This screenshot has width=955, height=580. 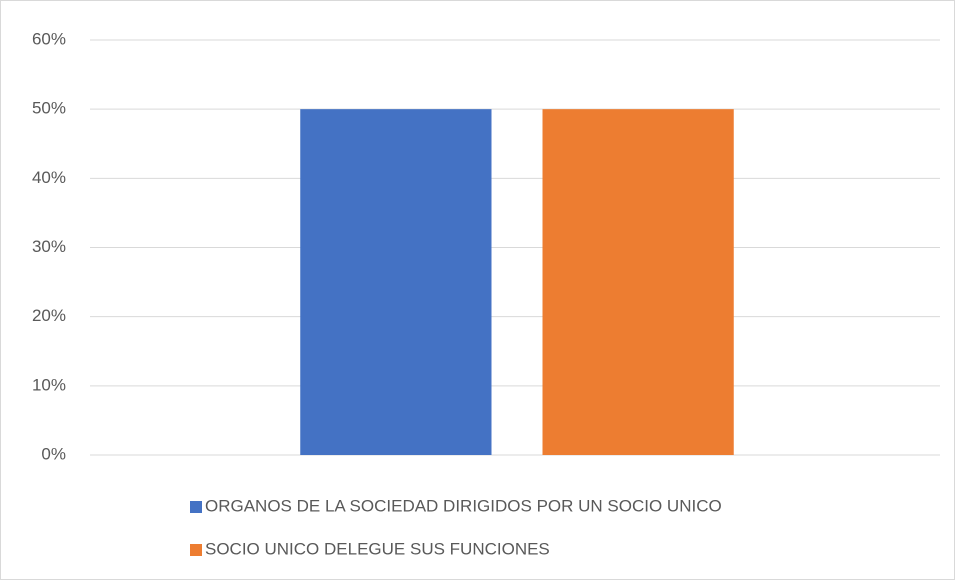 I want to click on y-tick-label: 40%, so click(x=49, y=177).